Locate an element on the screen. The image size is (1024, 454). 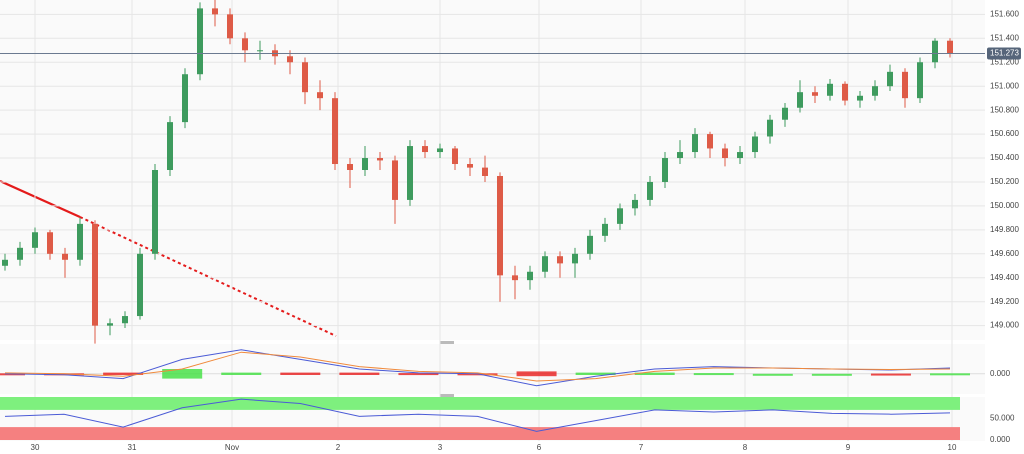
last-price-box is located at coordinates (1004, 53).